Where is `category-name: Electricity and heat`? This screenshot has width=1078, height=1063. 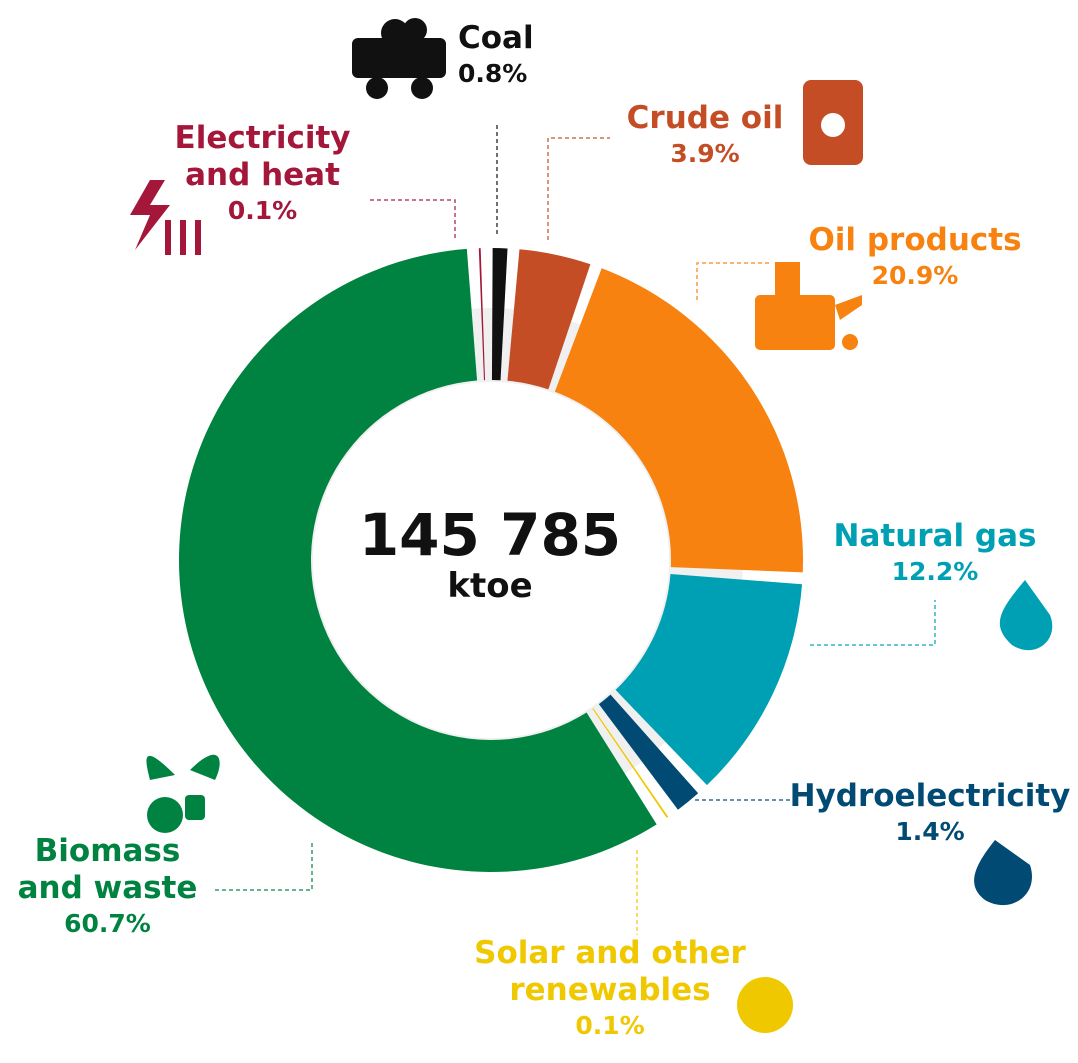 category-name: Electricity and heat is located at coordinates (262, 157).